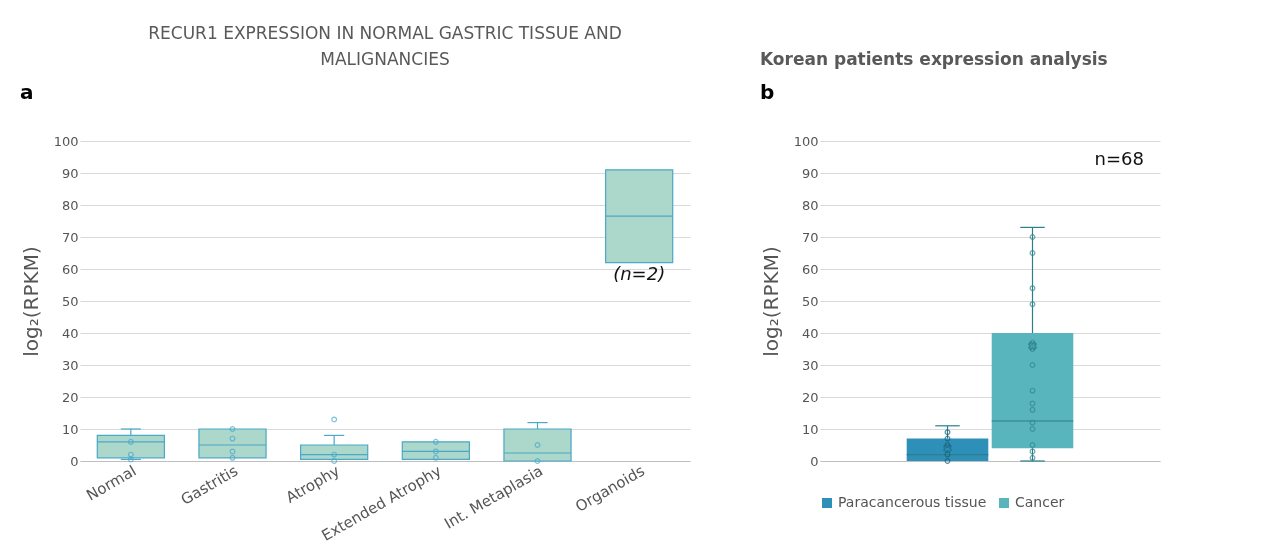 This screenshot has height=554, width=1263. I want to click on chart-title: Korean patients expression analysis, so click(934, 59).